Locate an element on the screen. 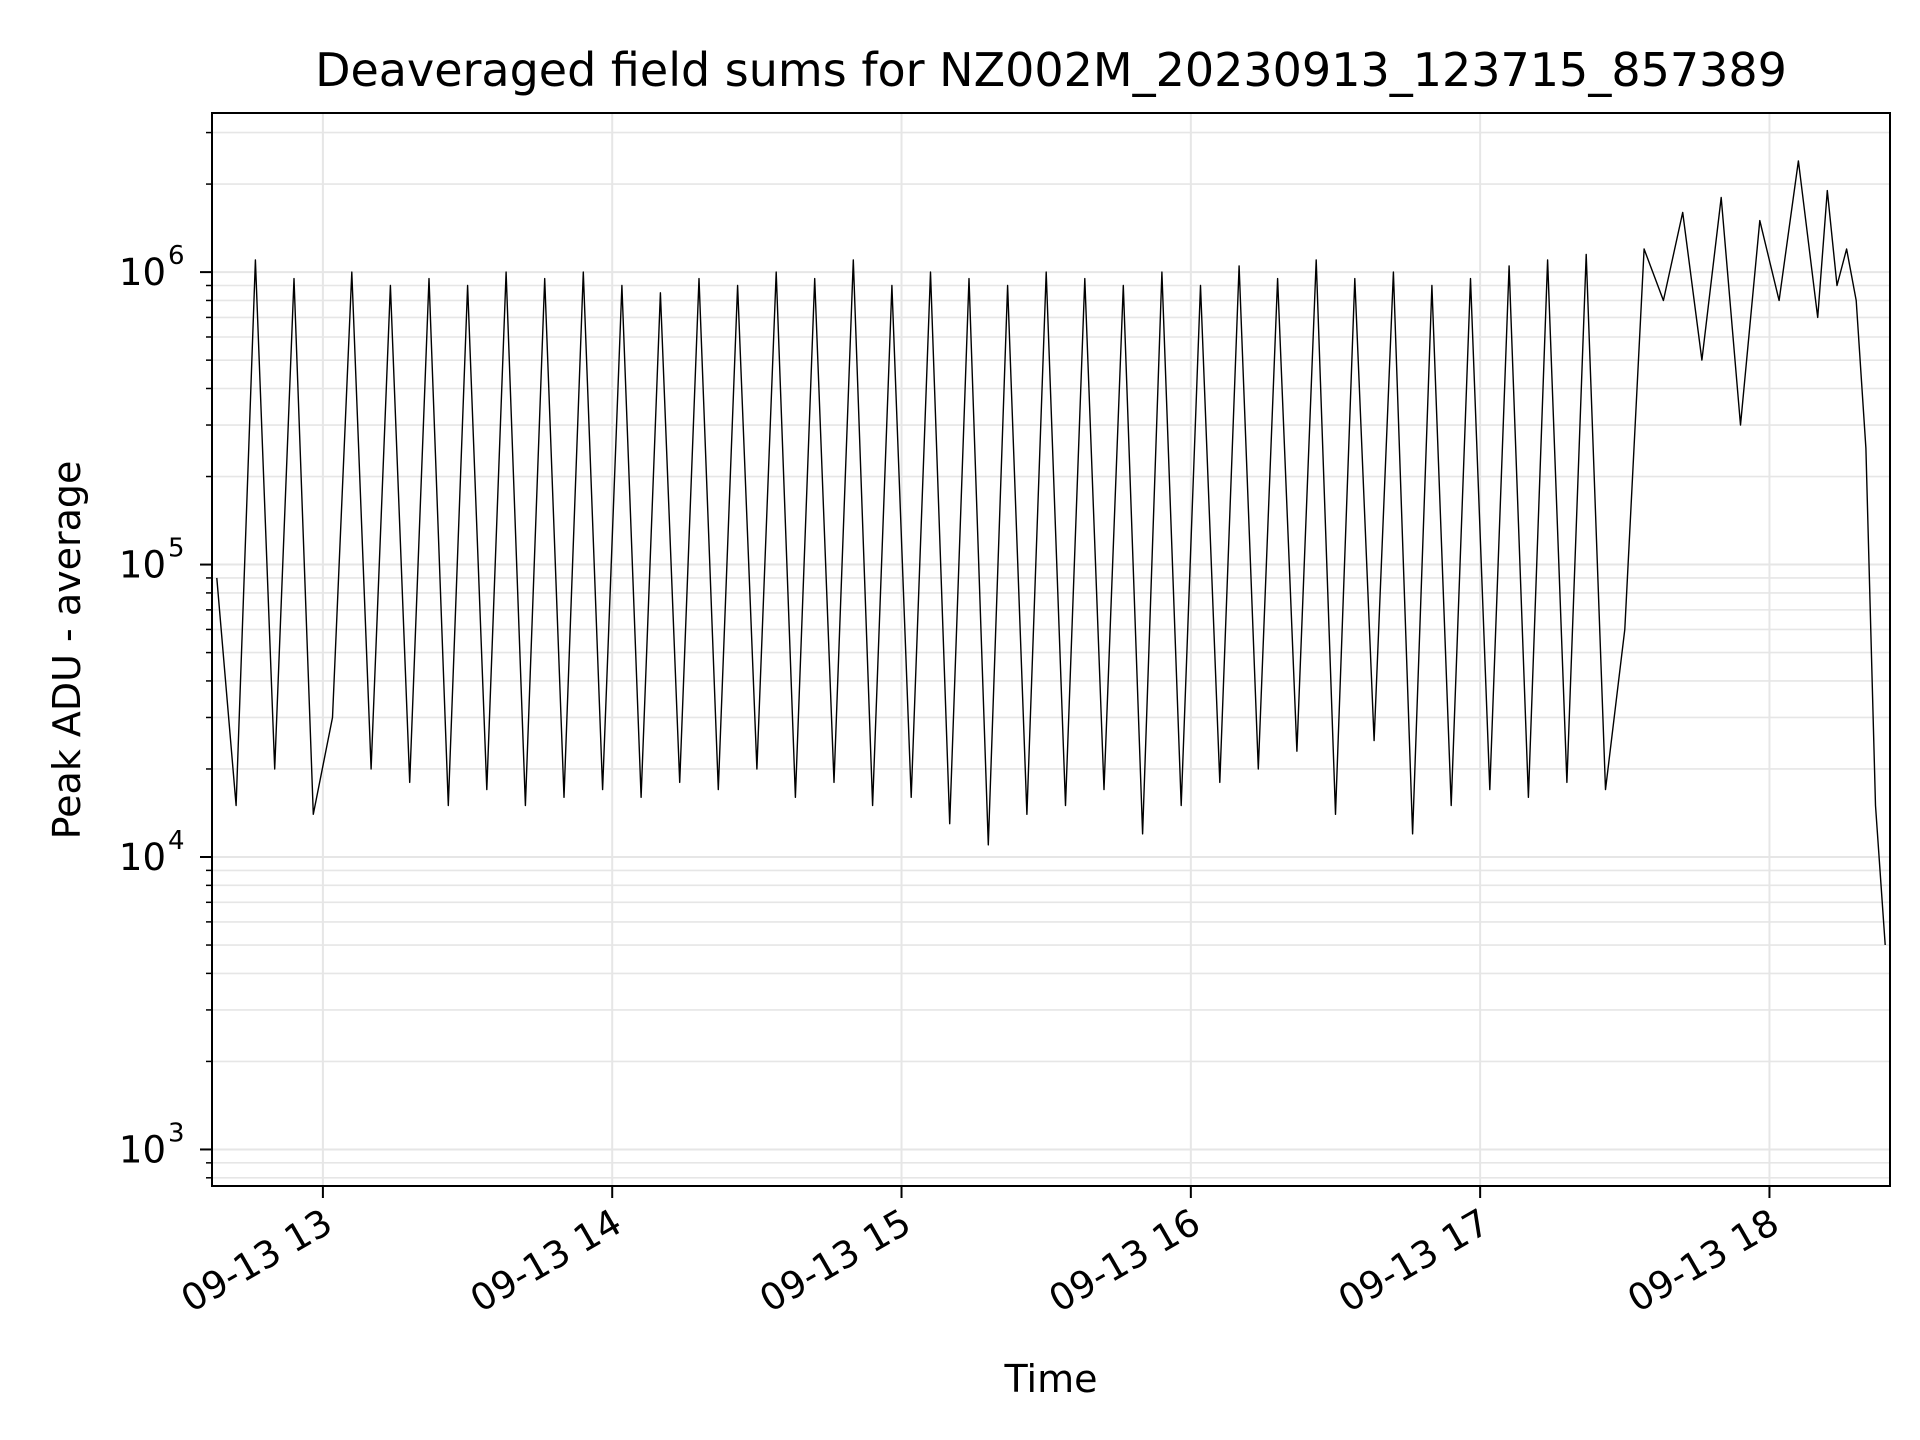  y-axis-label: Peak ADU - average is located at coordinates (67, 650).